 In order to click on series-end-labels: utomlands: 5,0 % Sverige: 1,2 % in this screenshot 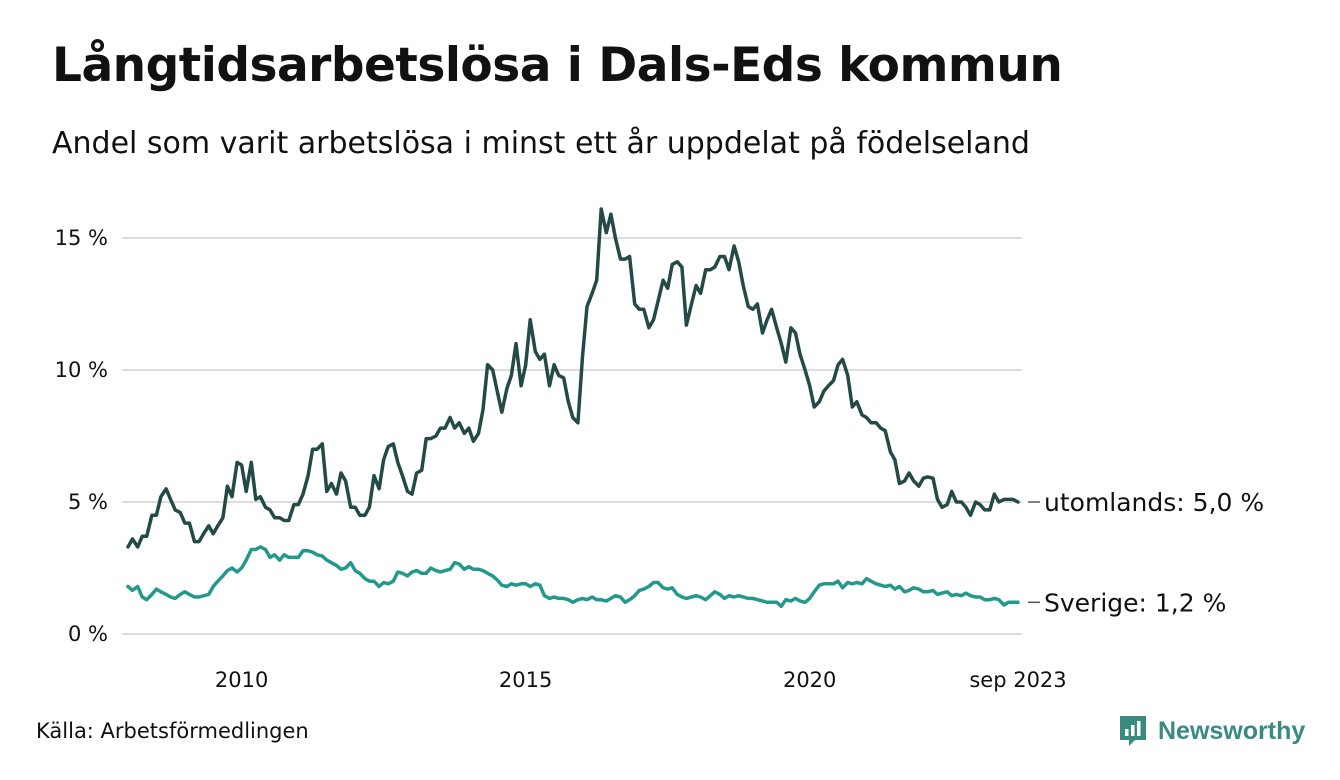, I will do `click(1146, 552)`.